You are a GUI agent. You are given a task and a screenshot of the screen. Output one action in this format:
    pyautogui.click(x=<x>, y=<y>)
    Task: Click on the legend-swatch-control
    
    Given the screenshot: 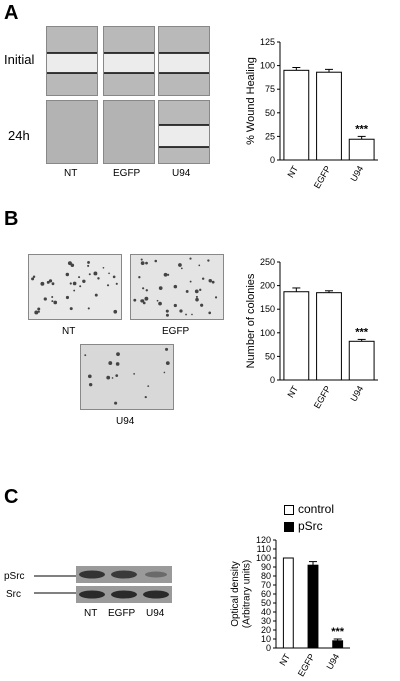 What is the action you would take?
    pyautogui.click(x=289, y=510)
    